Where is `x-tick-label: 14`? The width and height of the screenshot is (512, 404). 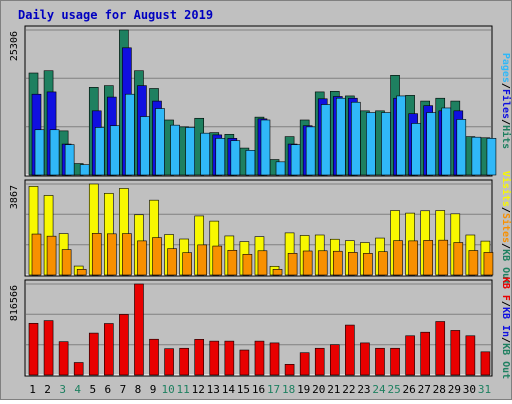
x-tick-label: 14 is located at coordinates (229, 389).